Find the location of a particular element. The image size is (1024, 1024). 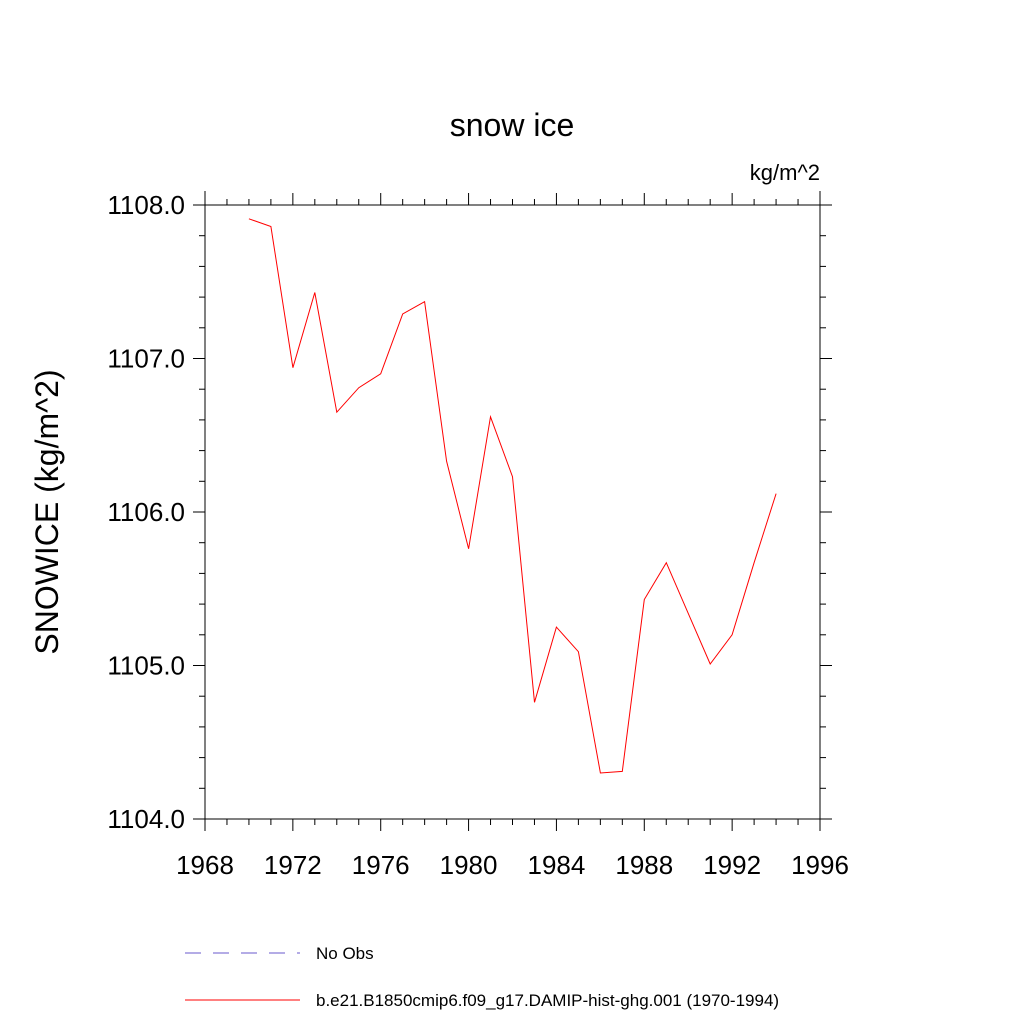

x-tick-label: 1968 is located at coordinates (205, 865).